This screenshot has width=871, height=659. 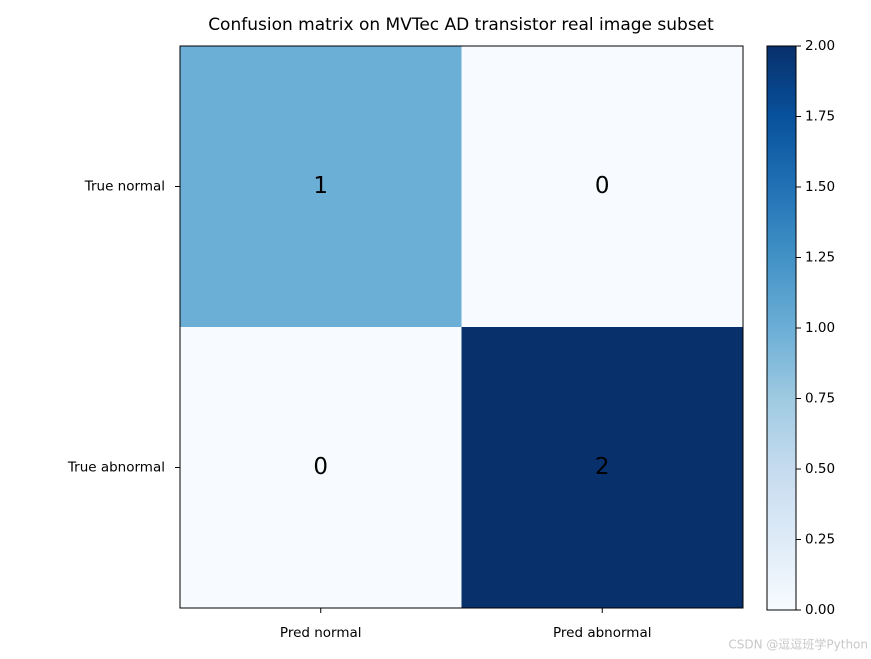 I want to click on colorbar-tick-label: 1.25, so click(x=820, y=258).